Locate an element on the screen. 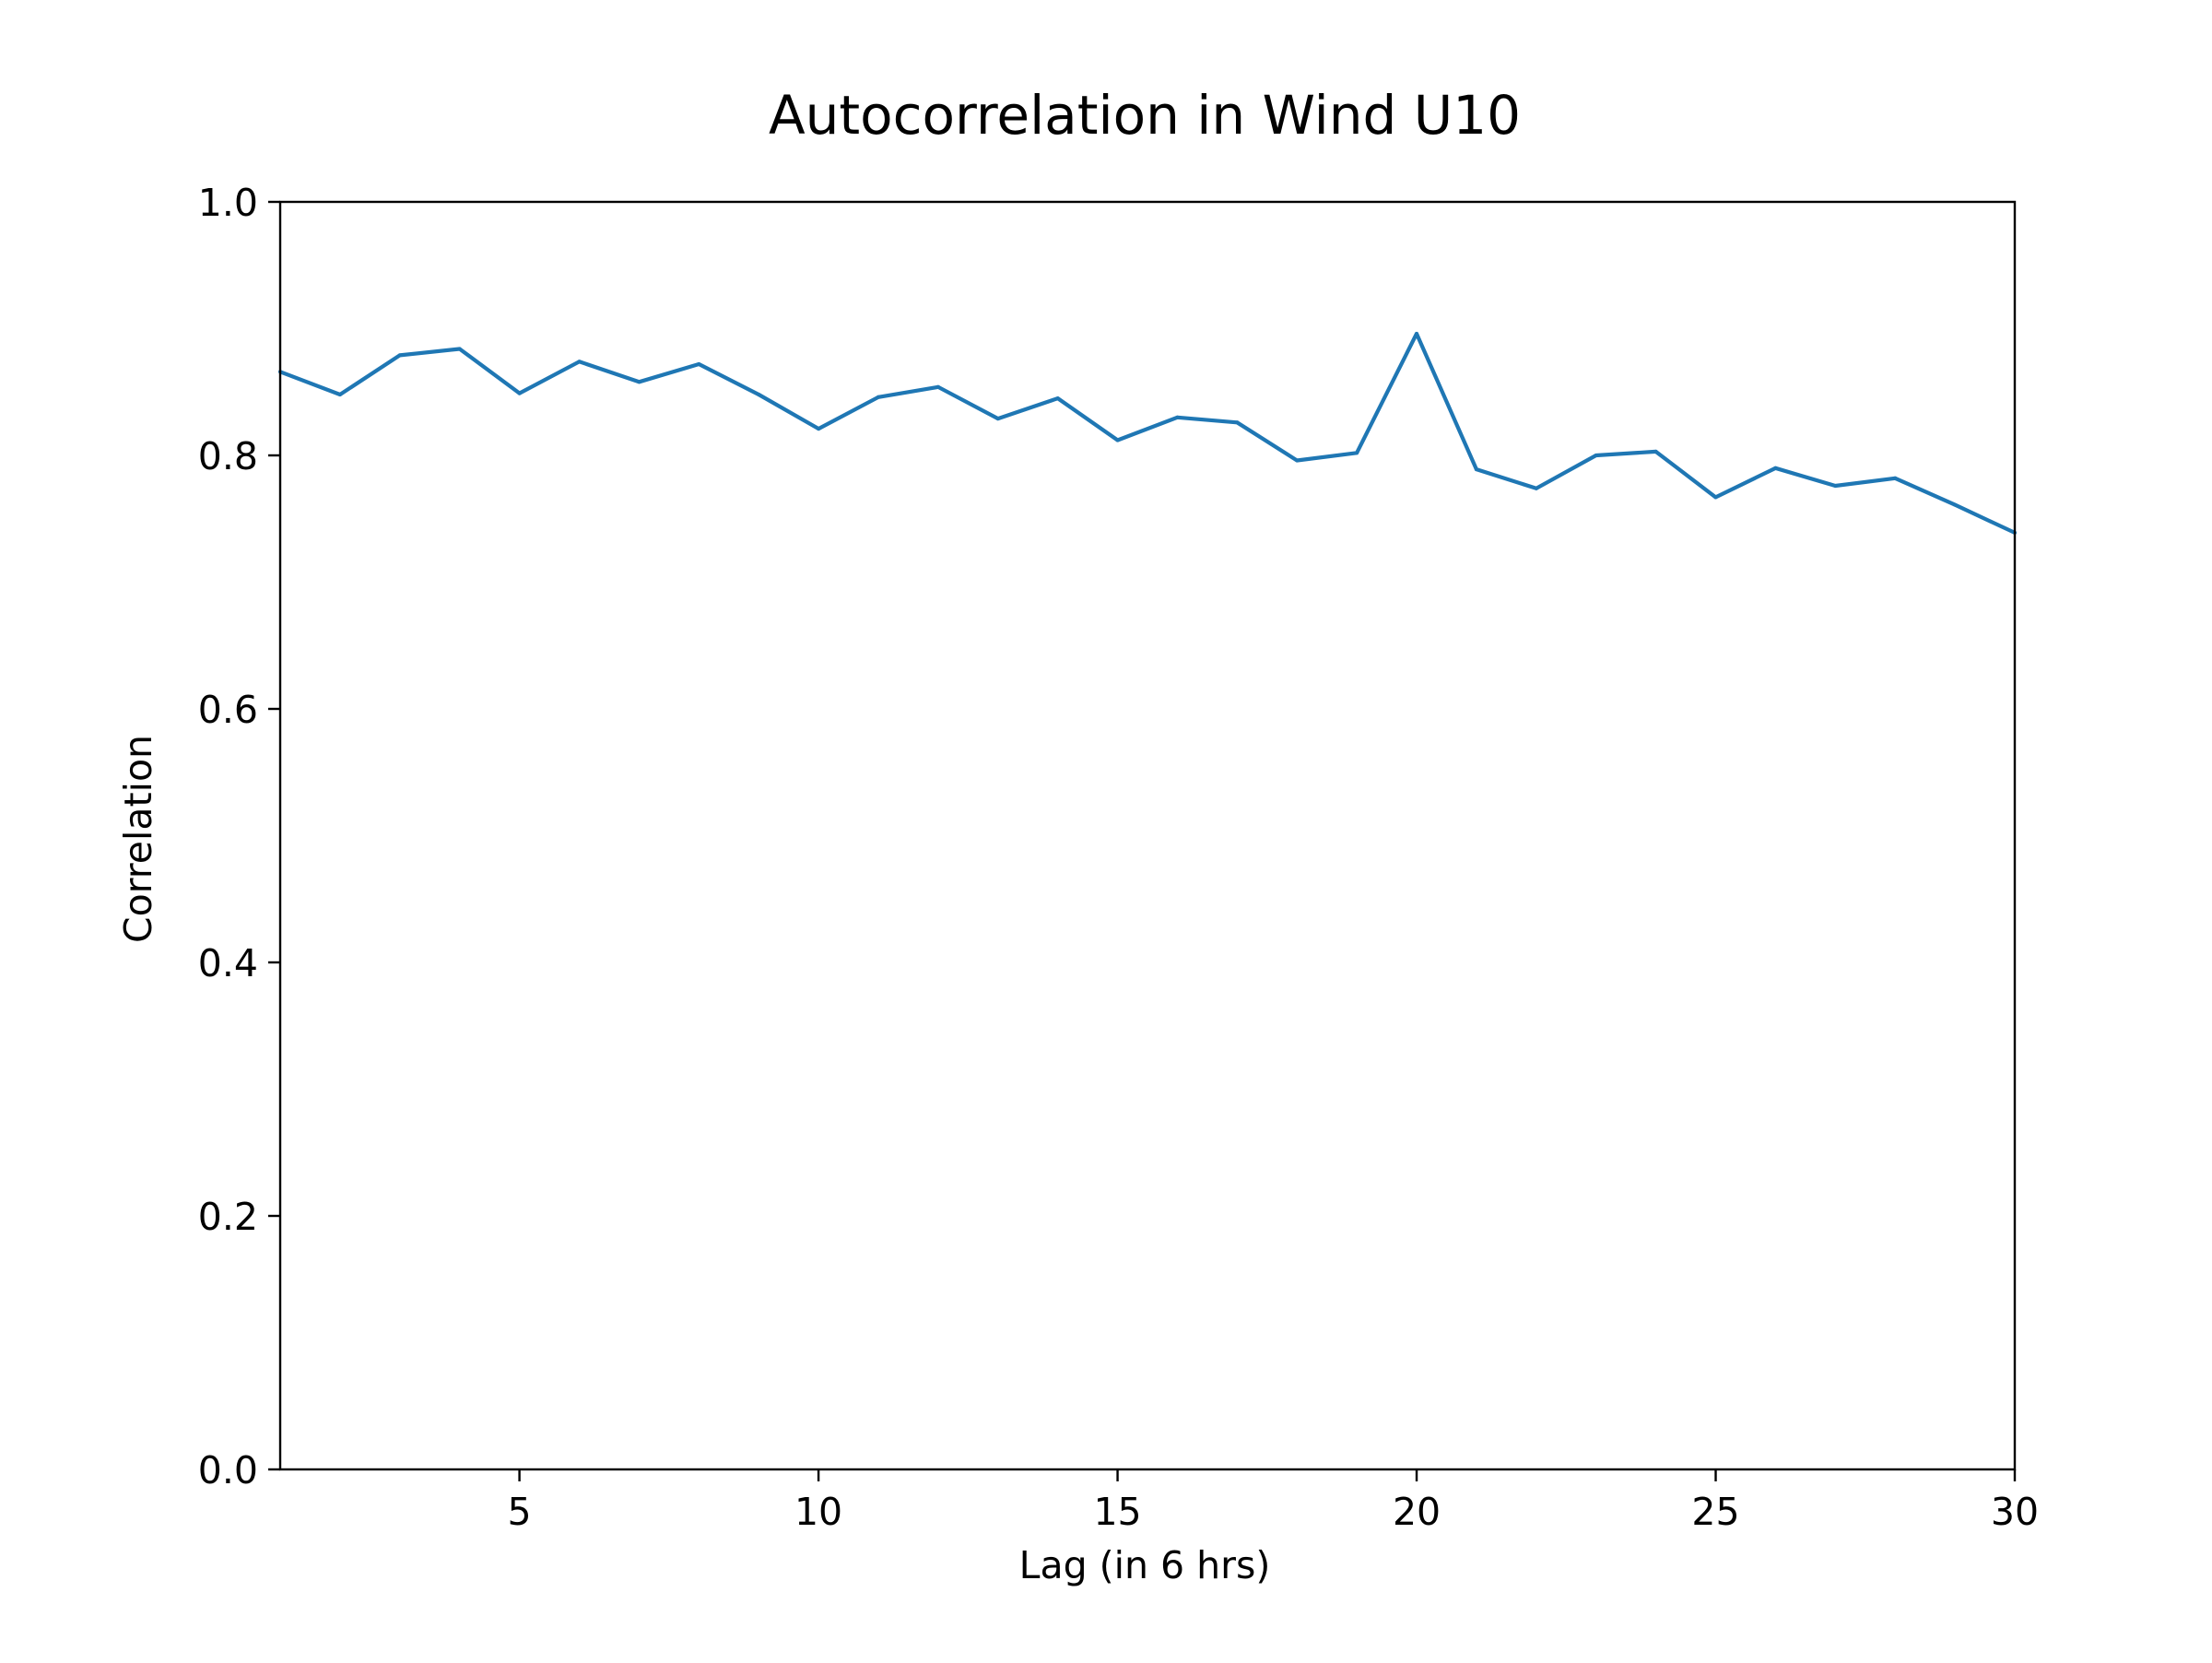 The width and height of the screenshot is (2212, 1663). x-tick-label: 25 is located at coordinates (1715, 1512).